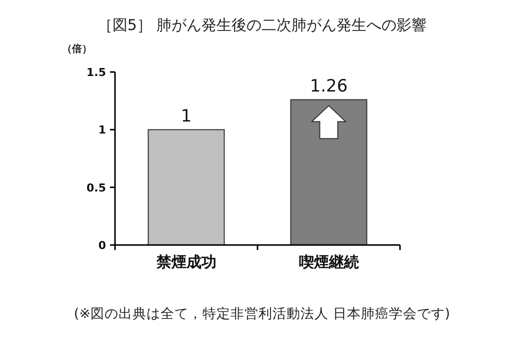  Describe the element at coordinates (262, 314) in the screenshot. I see `text: (※図の出典は全て，特定非営利活動法人 日本肺癌学会です)` at that location.